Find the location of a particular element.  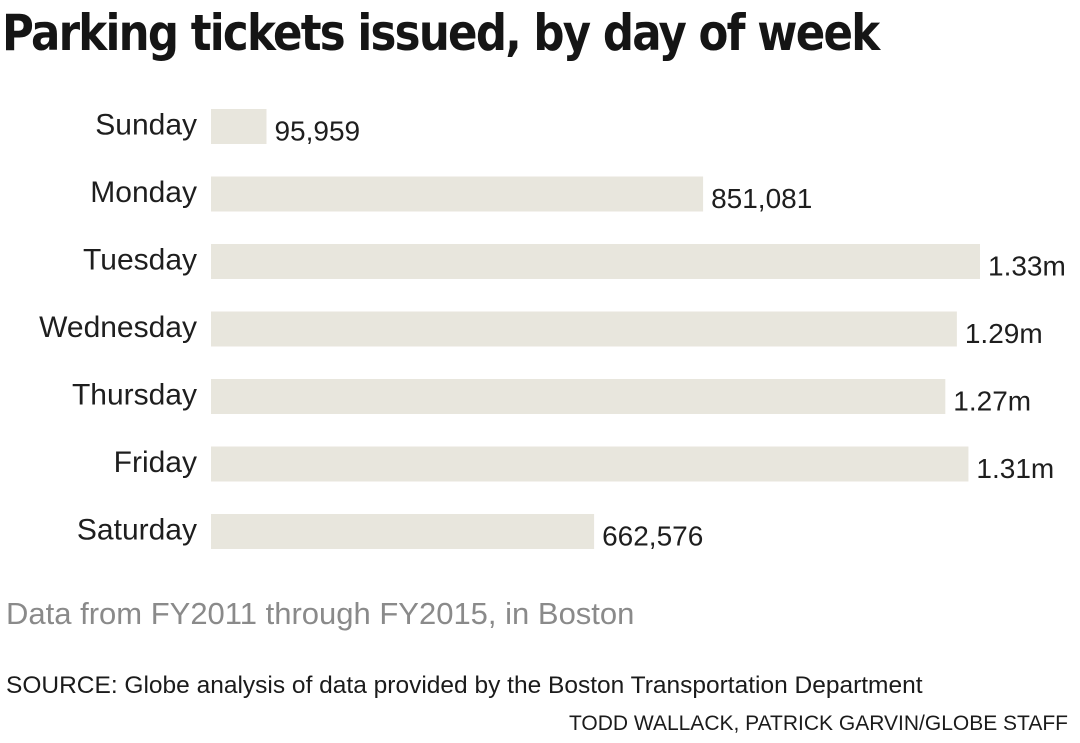

credit-line: TODD WALLACK, PATRICK GARVIN/GLOBE STAFF is located at coordinates (818, 723).